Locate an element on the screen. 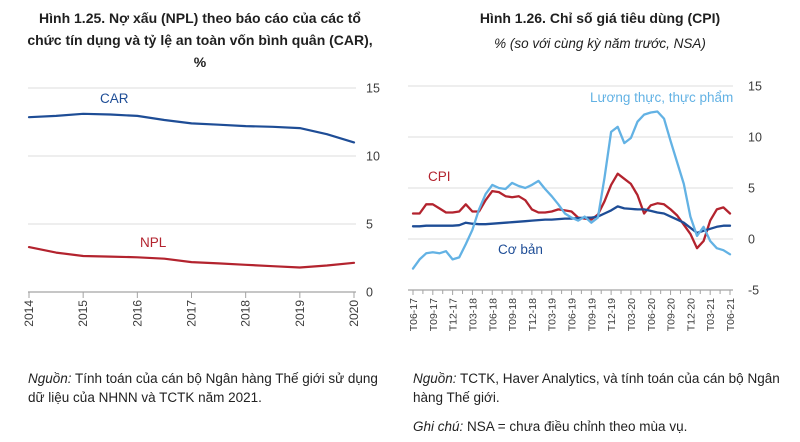 The image size is (800, 442). svg-text: Lương thực, thực phẩm is located at coordinates (661, 97).